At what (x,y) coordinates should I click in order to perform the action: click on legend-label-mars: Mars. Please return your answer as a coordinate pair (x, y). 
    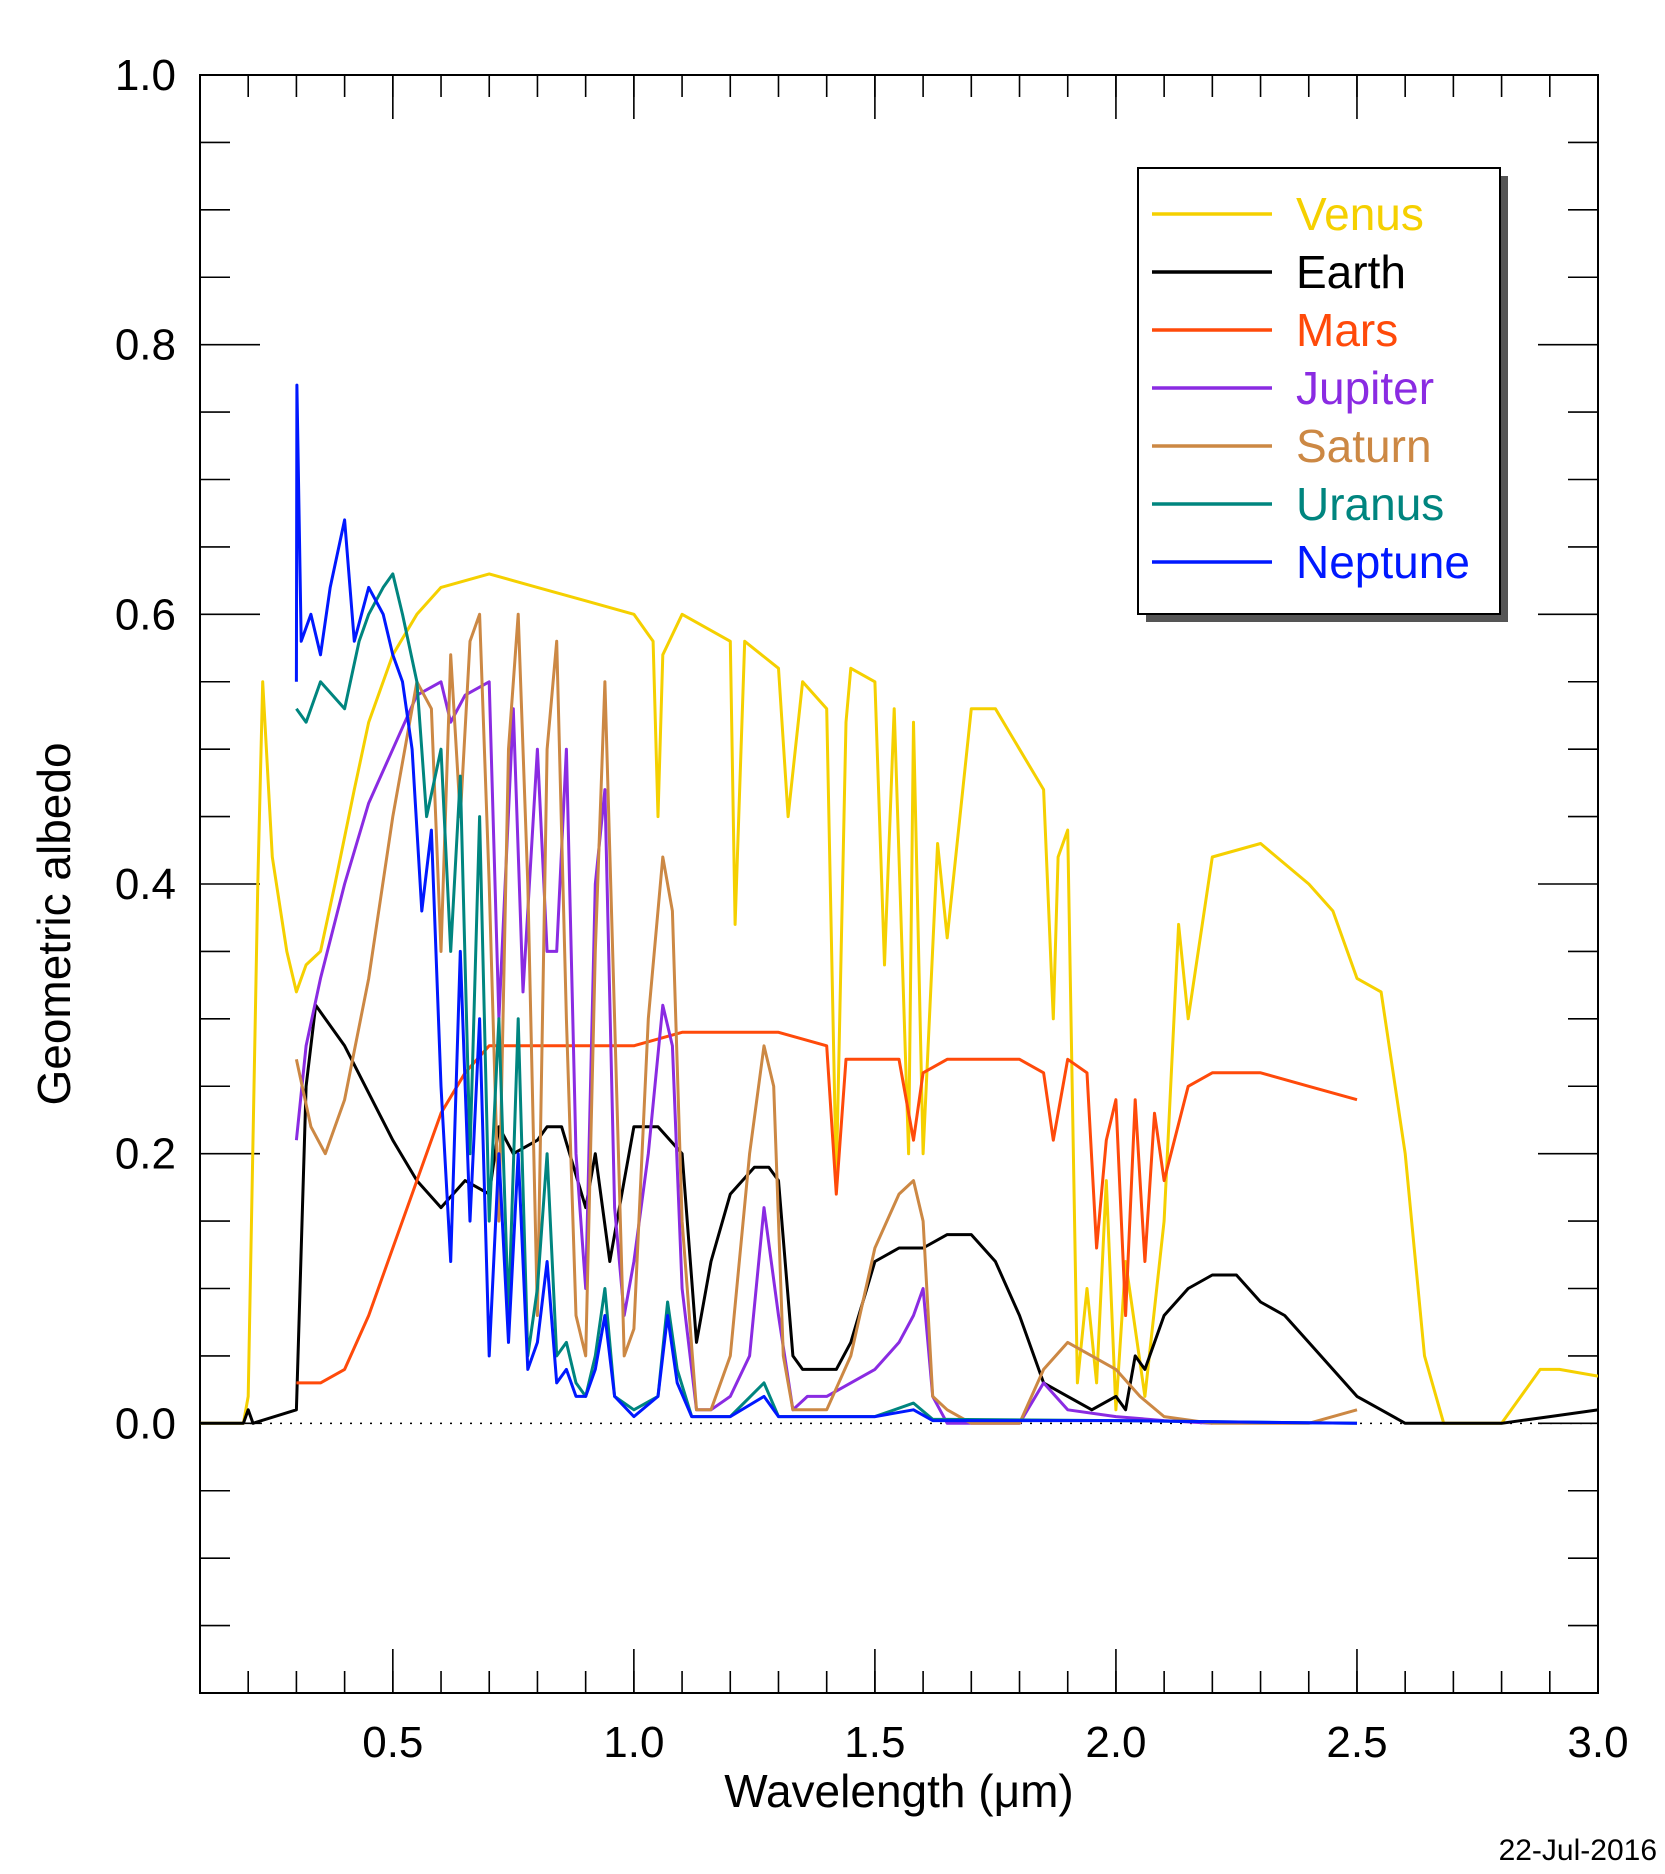
    Looking at the image, I should click on (1347, 330).